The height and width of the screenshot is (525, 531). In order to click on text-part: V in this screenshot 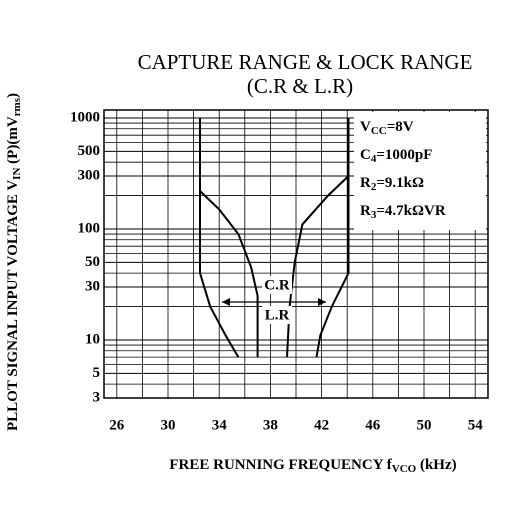, I will do `click(365, 127)`.